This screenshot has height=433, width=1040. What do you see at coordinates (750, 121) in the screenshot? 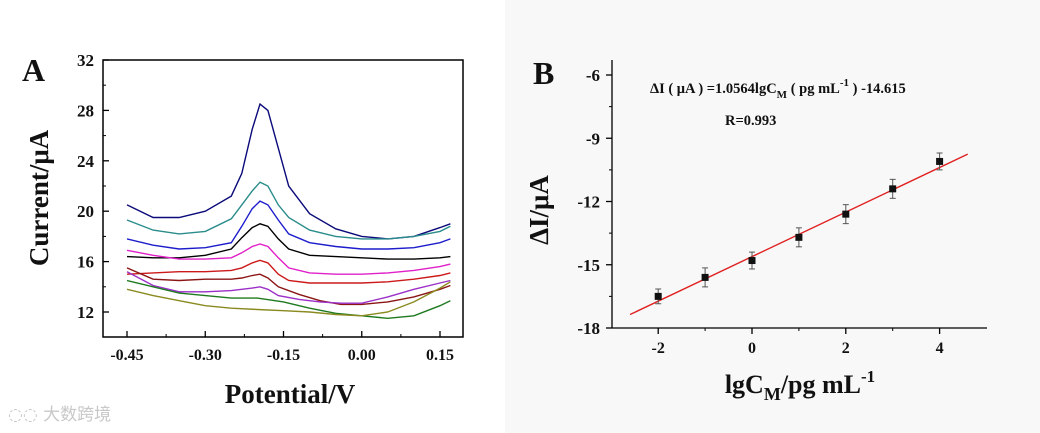
I see `r-value: R=0.993` at bounding box center [750, 121].